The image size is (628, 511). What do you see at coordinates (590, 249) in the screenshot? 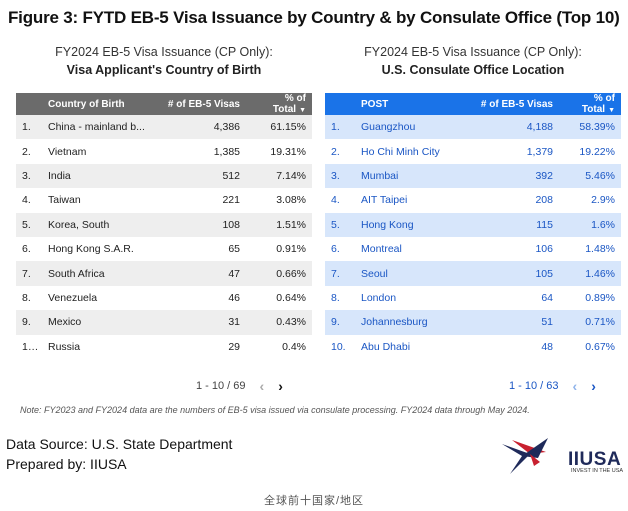
I see `row-percent: 1.48%` at bounding box center [590, 249].